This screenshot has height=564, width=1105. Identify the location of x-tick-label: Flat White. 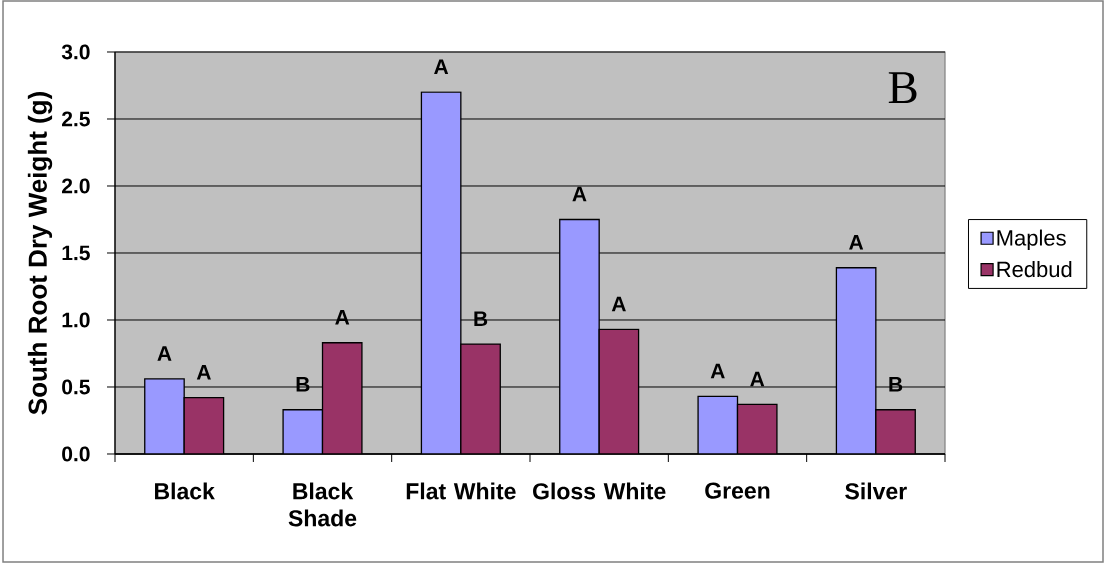
(461, 491).